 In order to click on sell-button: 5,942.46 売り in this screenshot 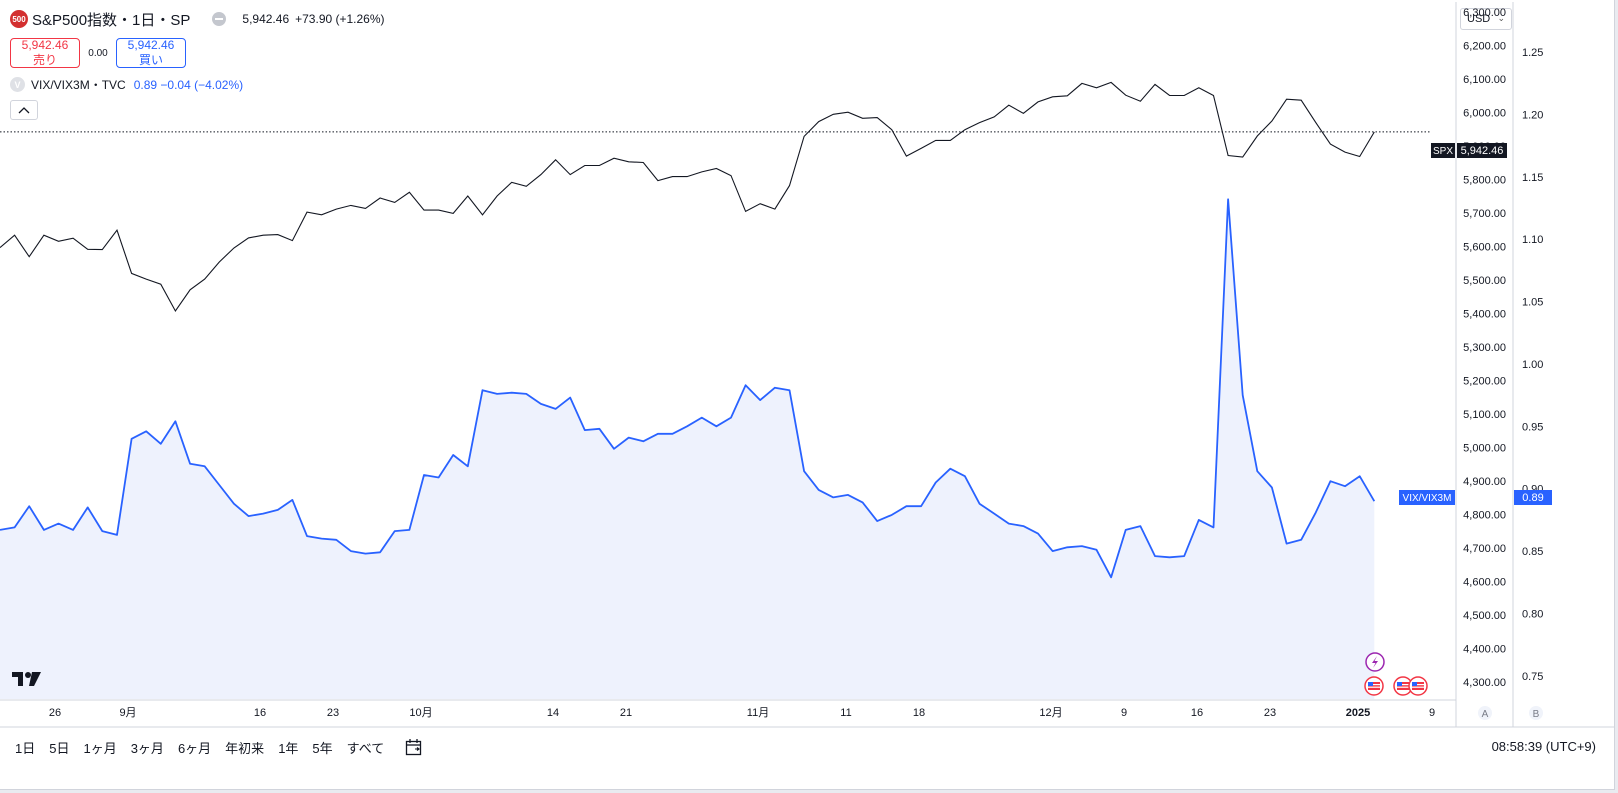, I will do `click(45, 53)`.